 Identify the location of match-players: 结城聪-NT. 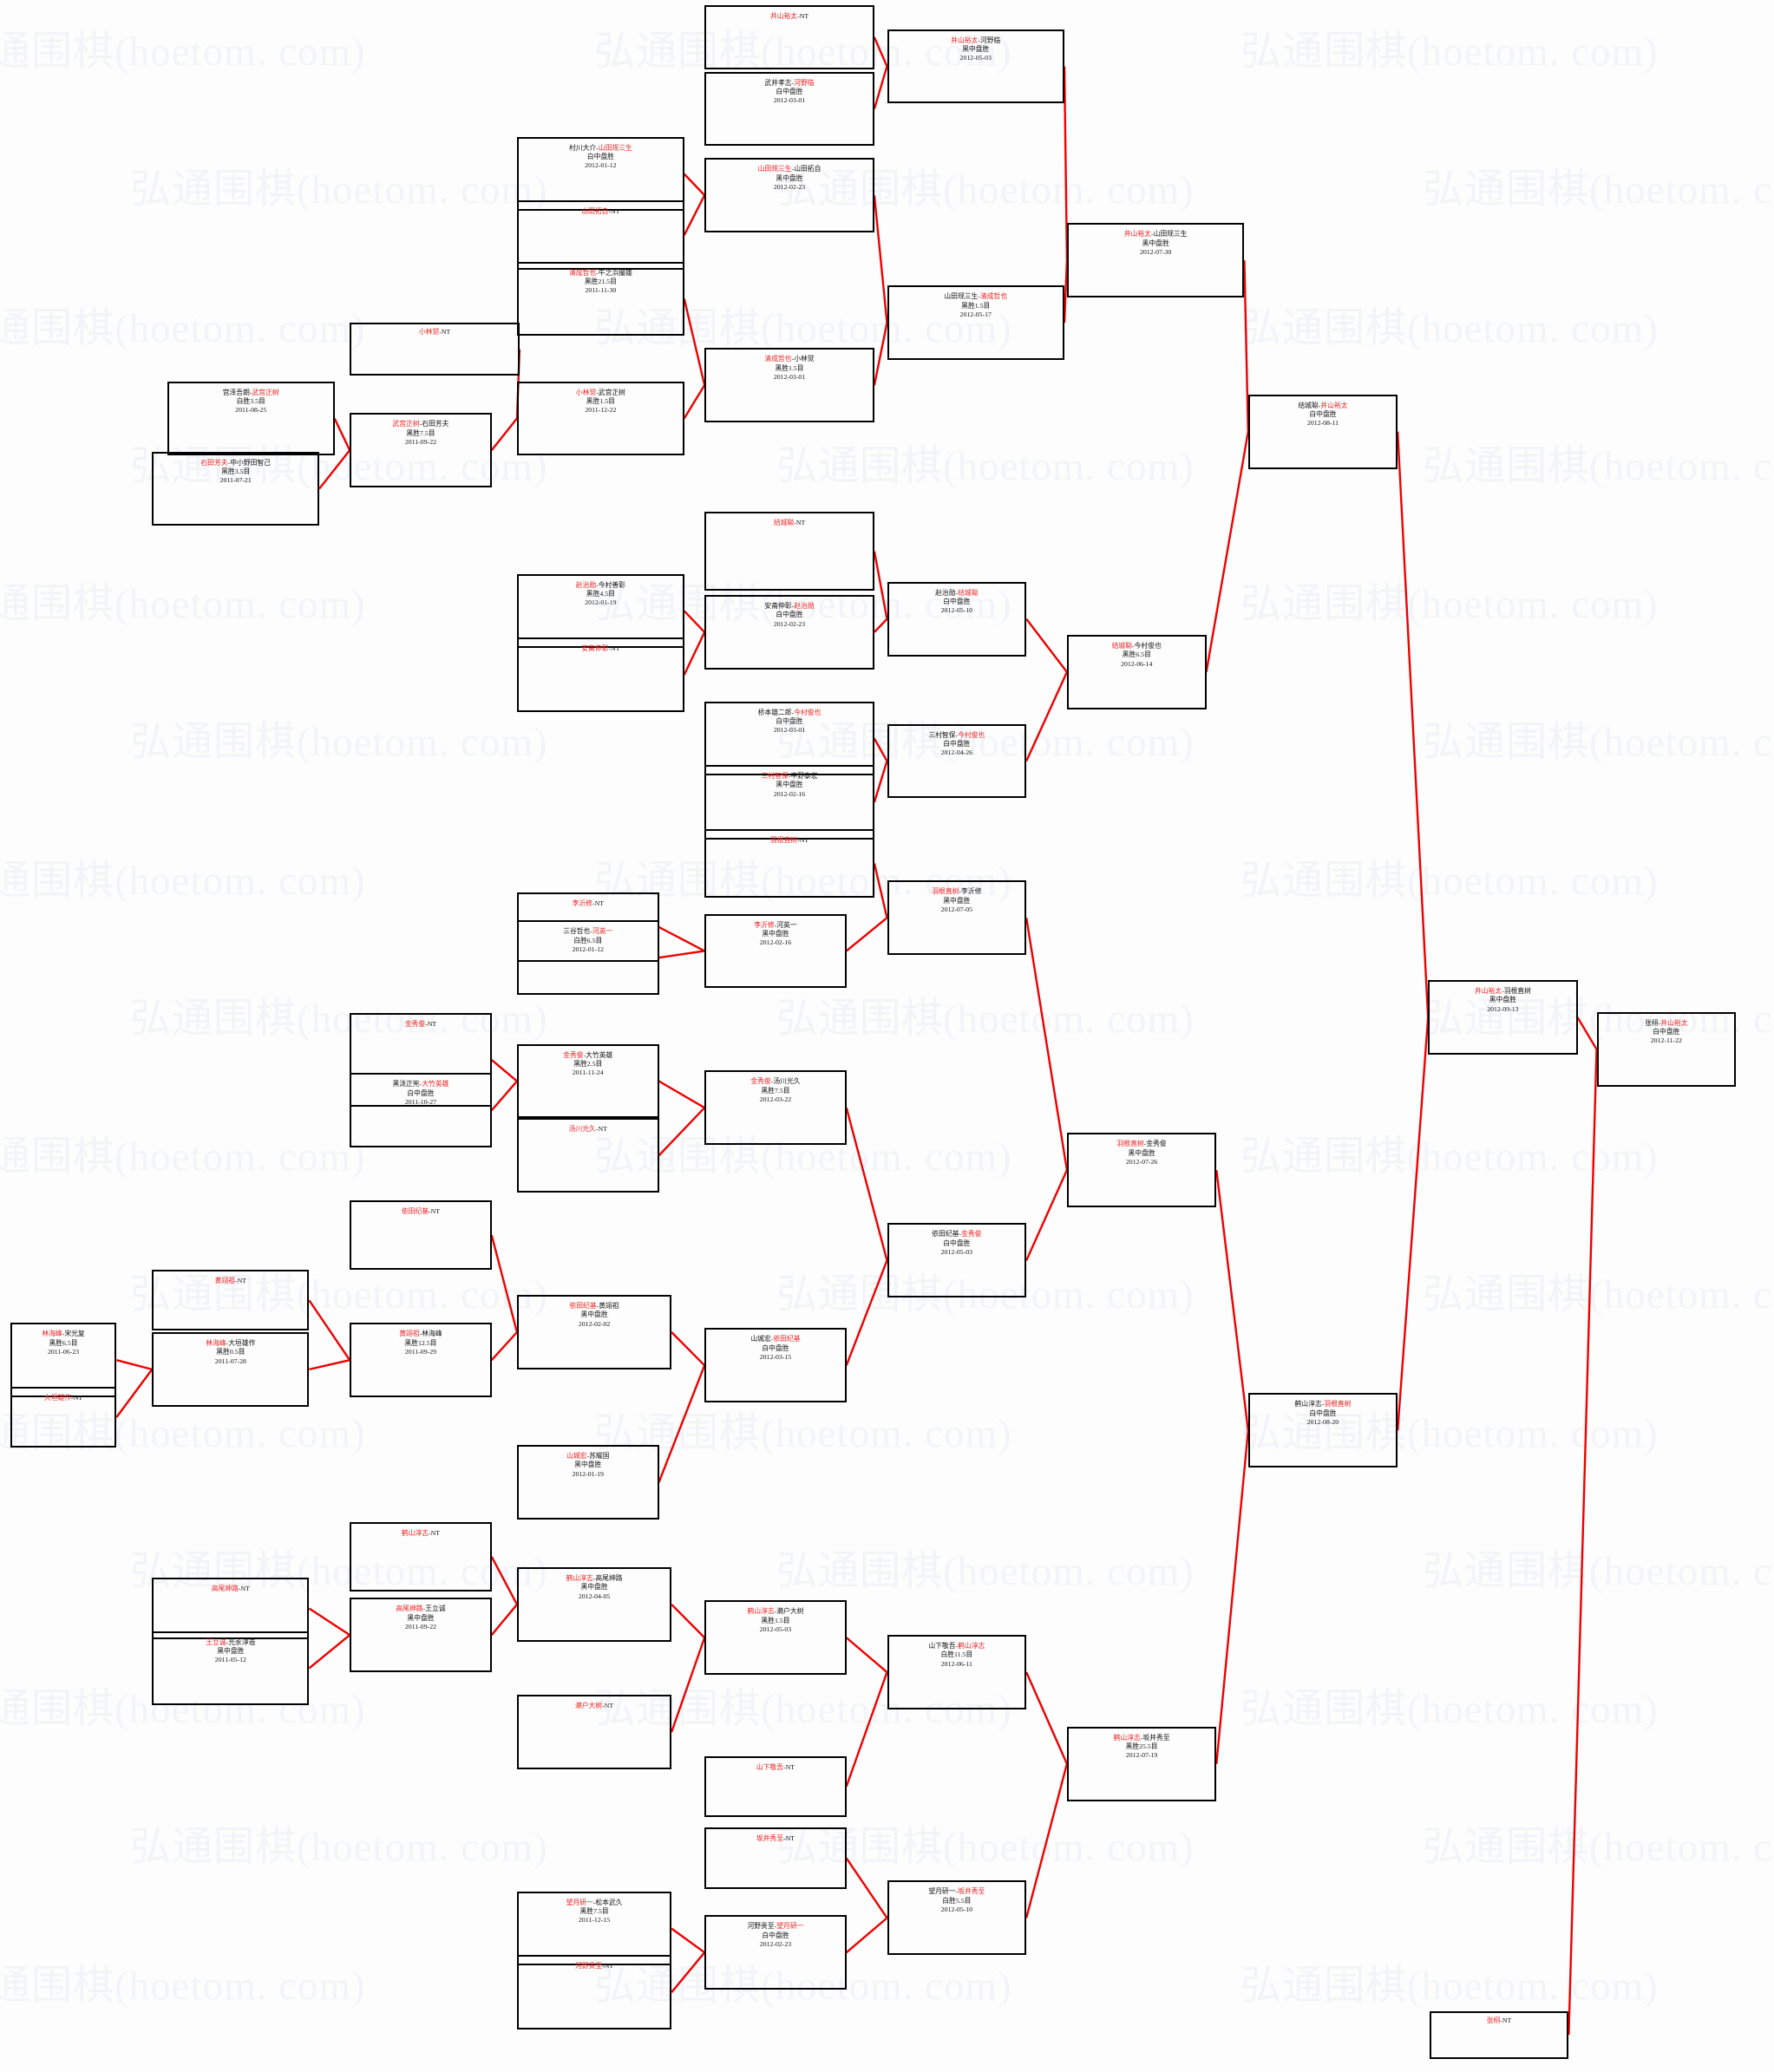
(789, 523).